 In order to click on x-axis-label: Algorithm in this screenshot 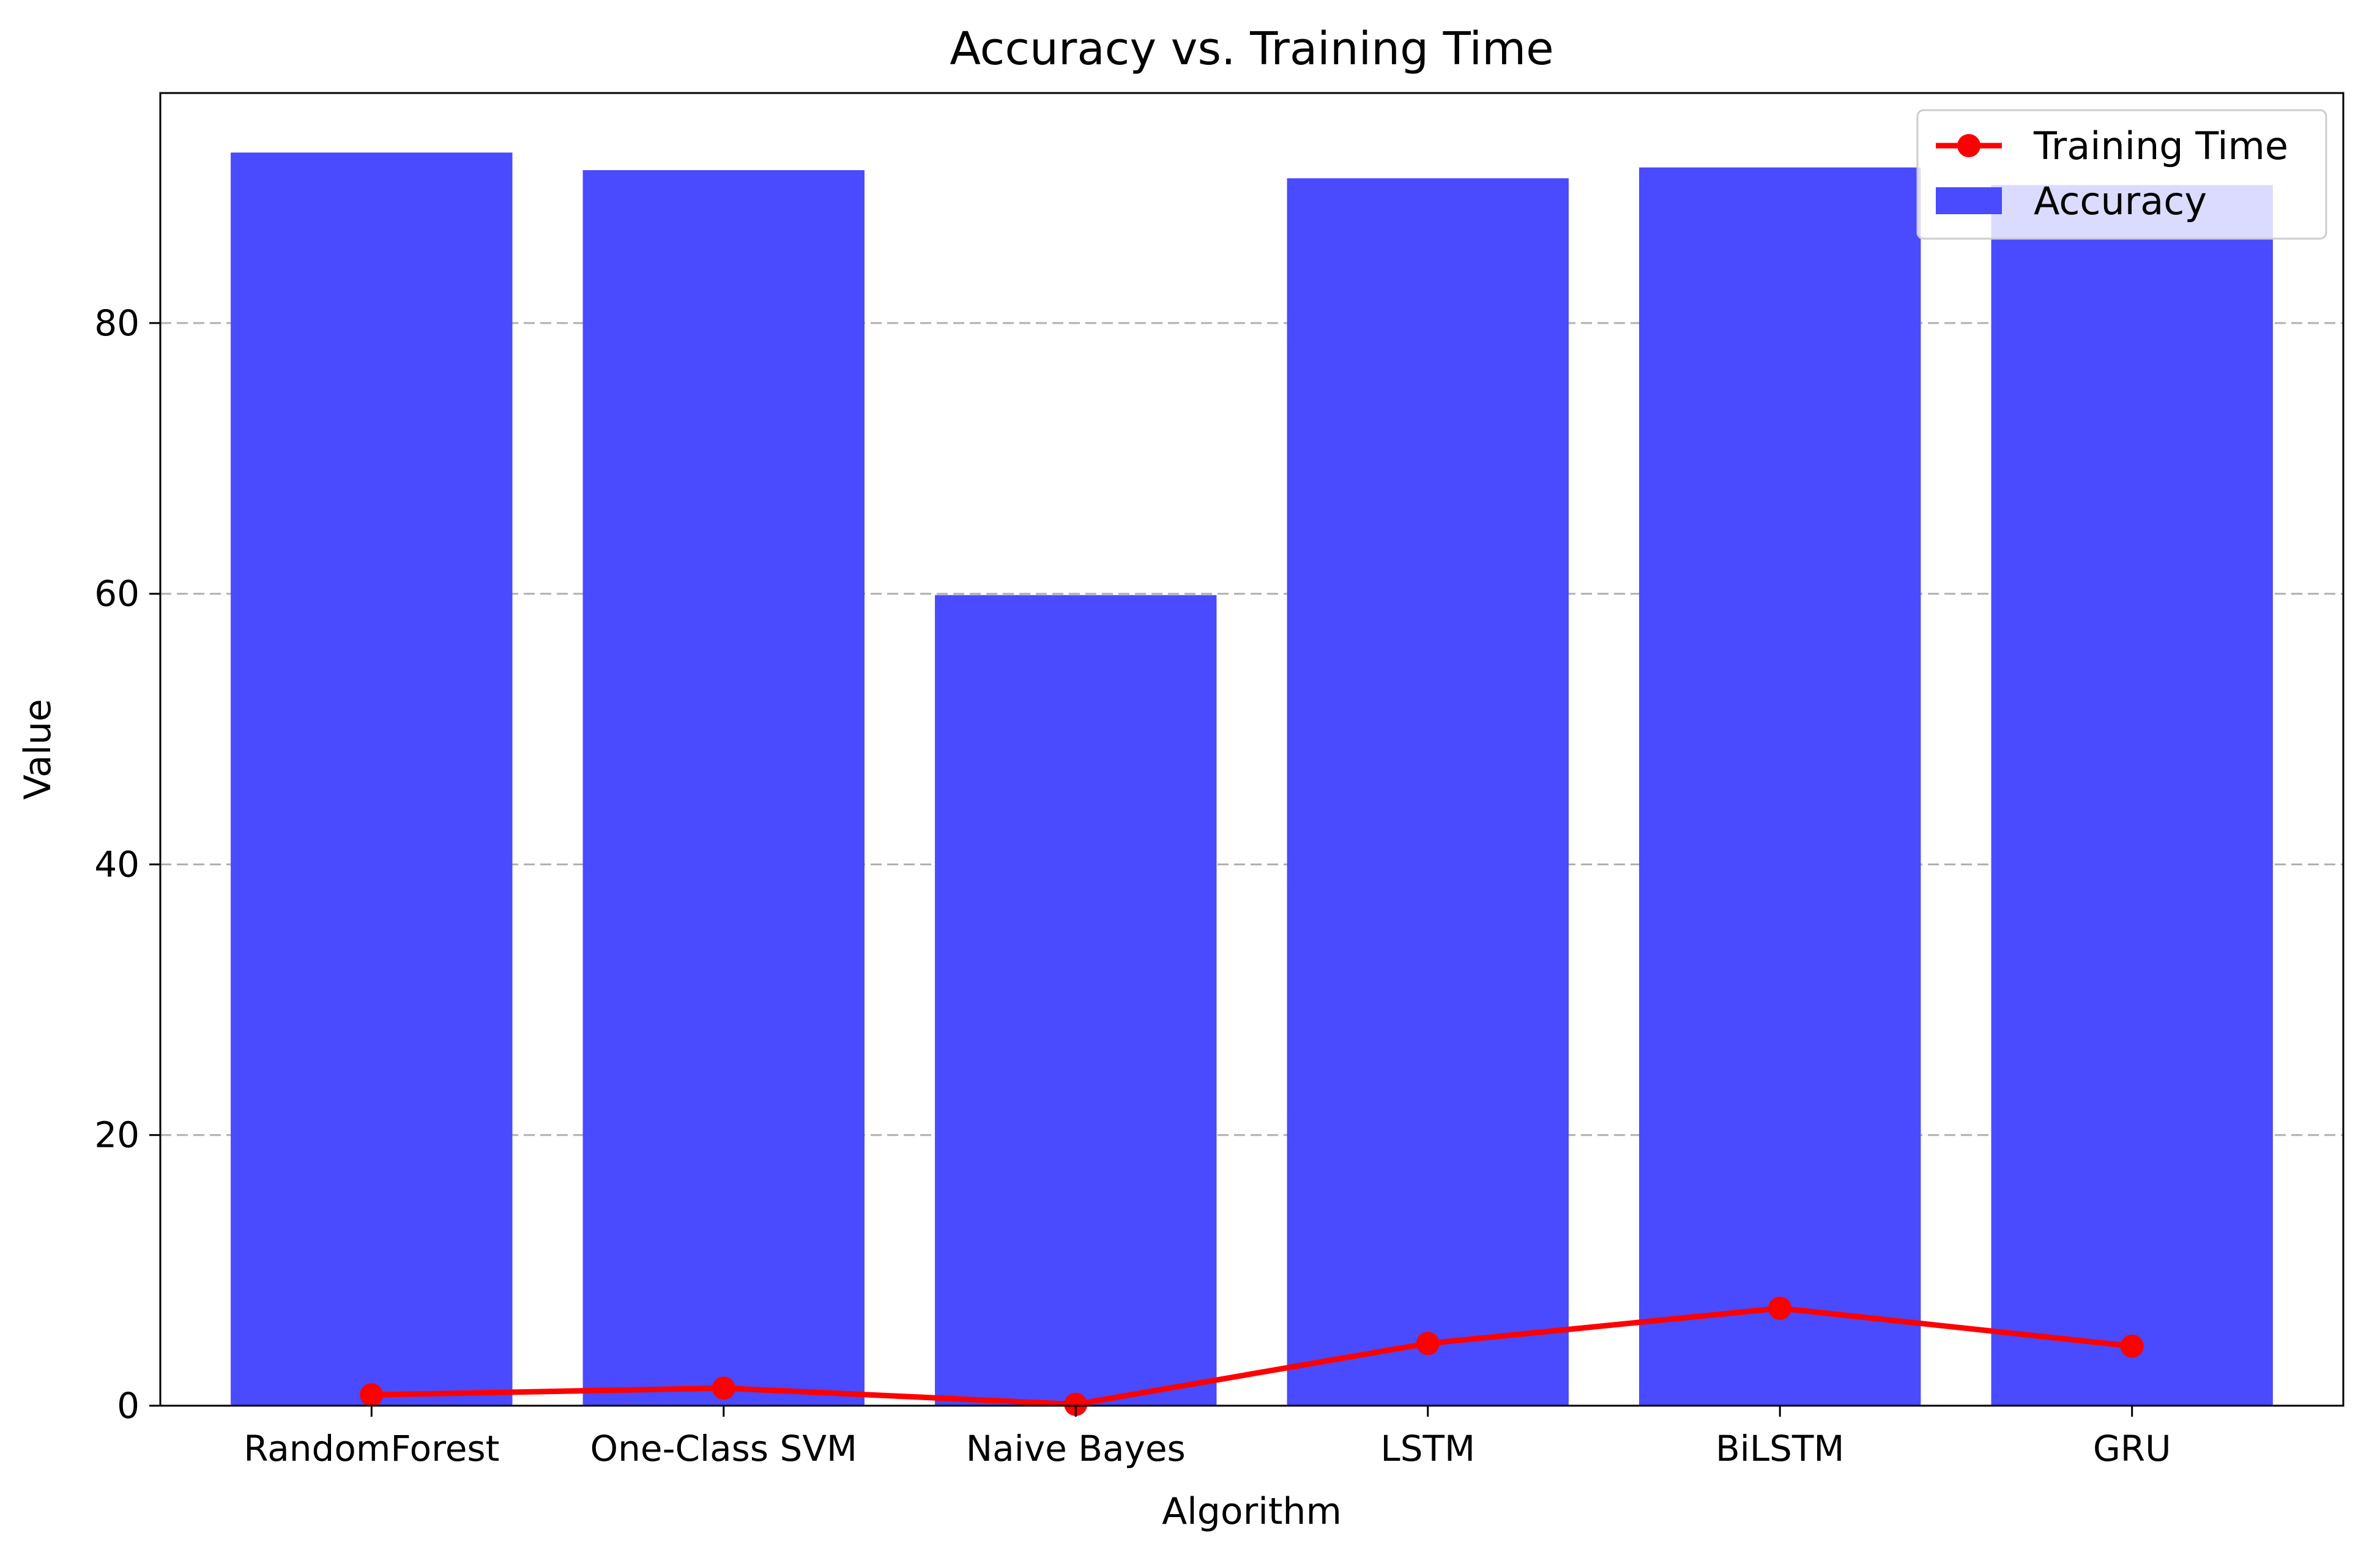, I will do `click(1252, 1511)`.